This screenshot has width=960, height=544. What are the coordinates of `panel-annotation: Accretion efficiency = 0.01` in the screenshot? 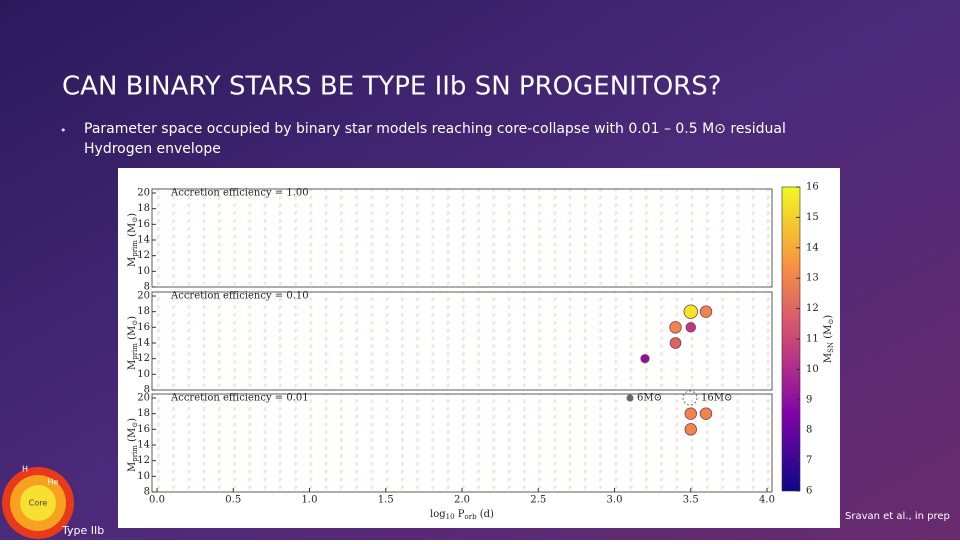 It's located at (239, 398).